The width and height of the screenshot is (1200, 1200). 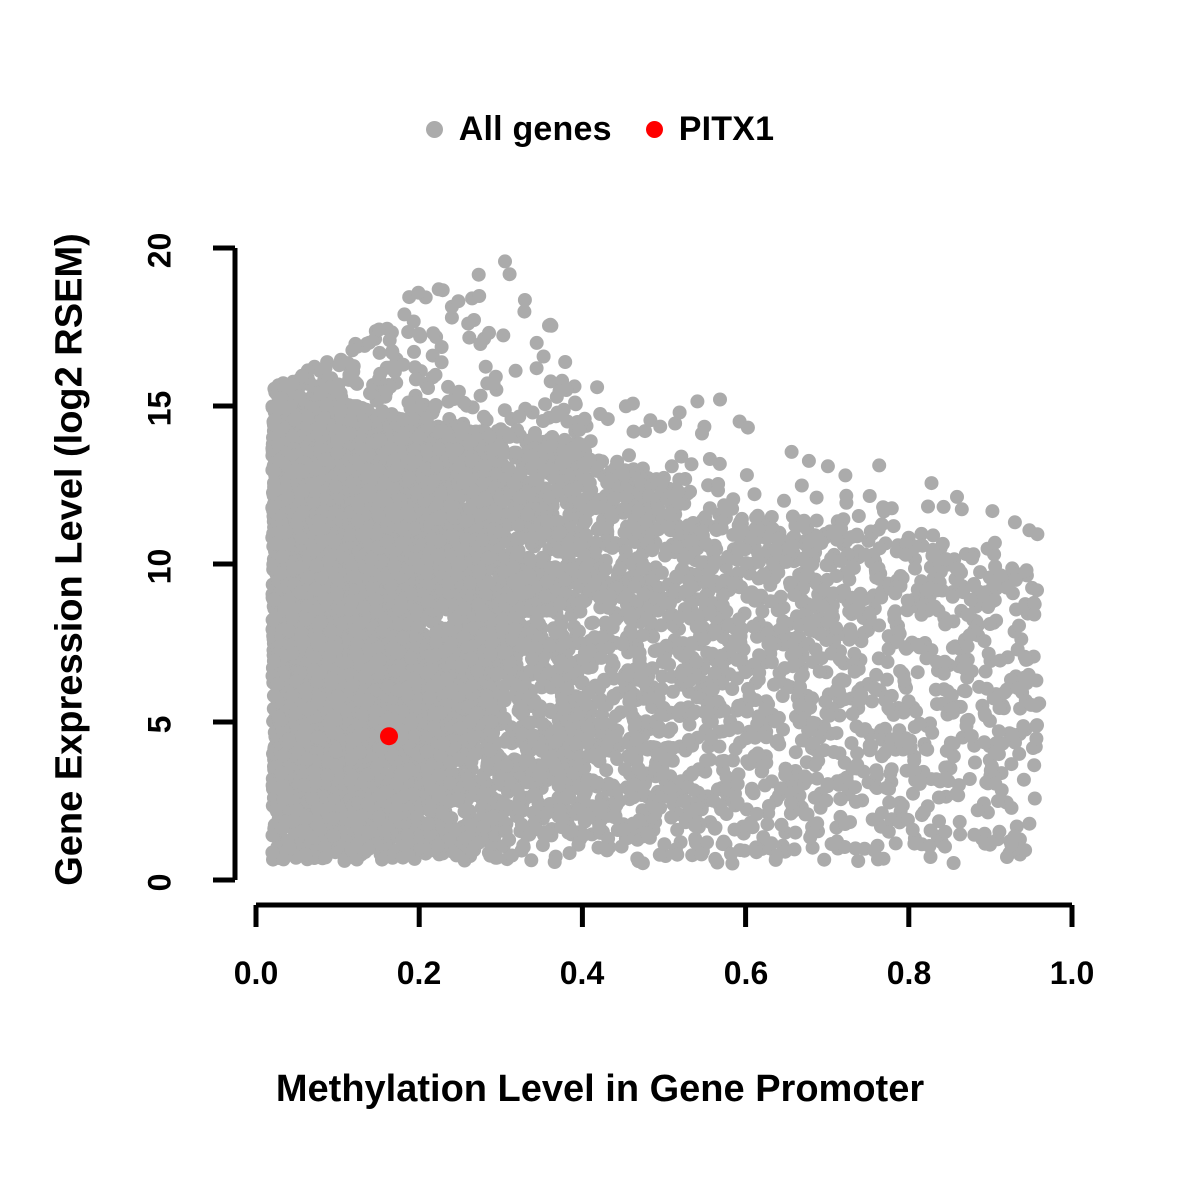 I want to click on x-tick-label-04: 0.4, so click(x=582, y=973).